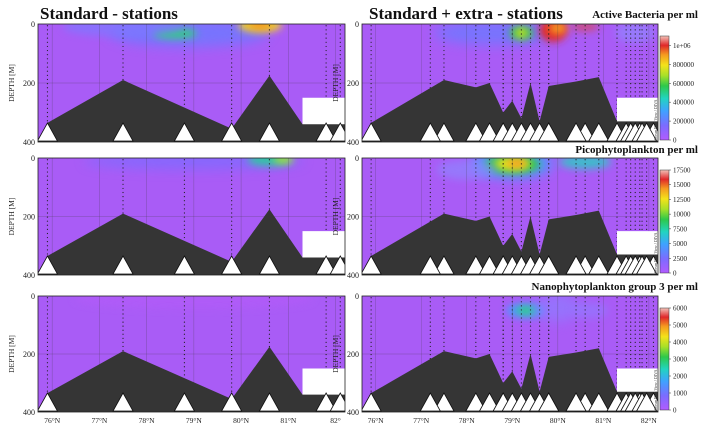  What do you see at coordinates (29, 83) in the screenshot?
I see `y-tick-label: 200` at bounding box center [29, 83].